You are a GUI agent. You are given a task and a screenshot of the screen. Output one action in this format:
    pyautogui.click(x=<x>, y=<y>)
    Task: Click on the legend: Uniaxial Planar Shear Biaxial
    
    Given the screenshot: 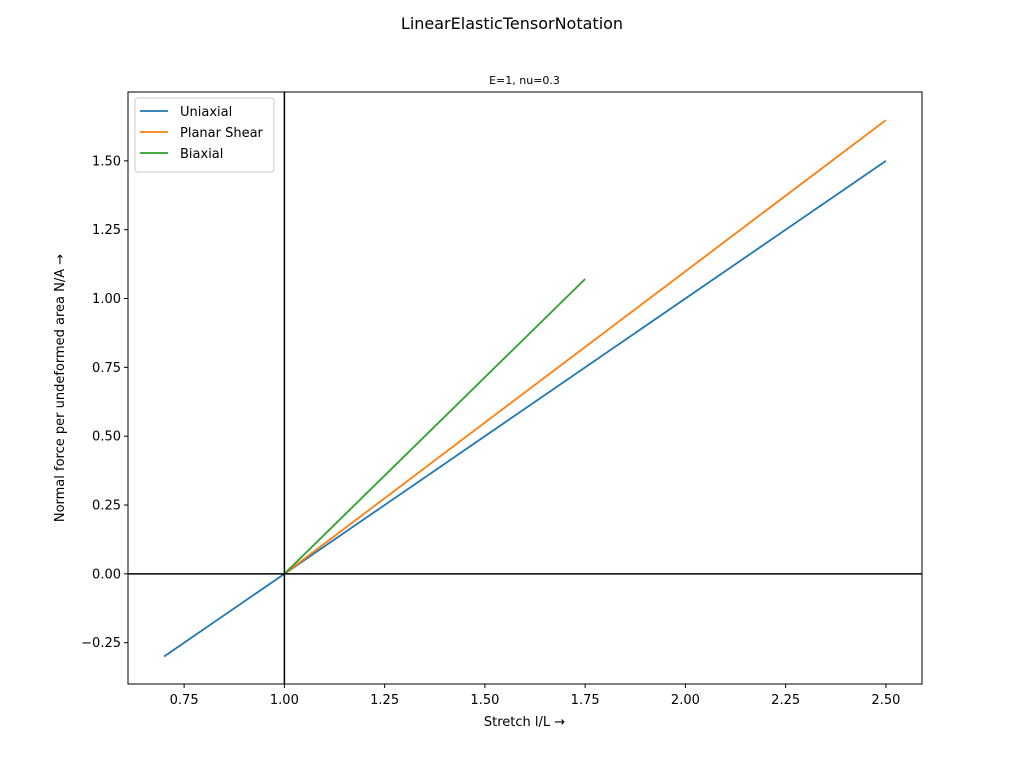 What is the action you would take?
    pyautogui.click(x=204, y=135)
    